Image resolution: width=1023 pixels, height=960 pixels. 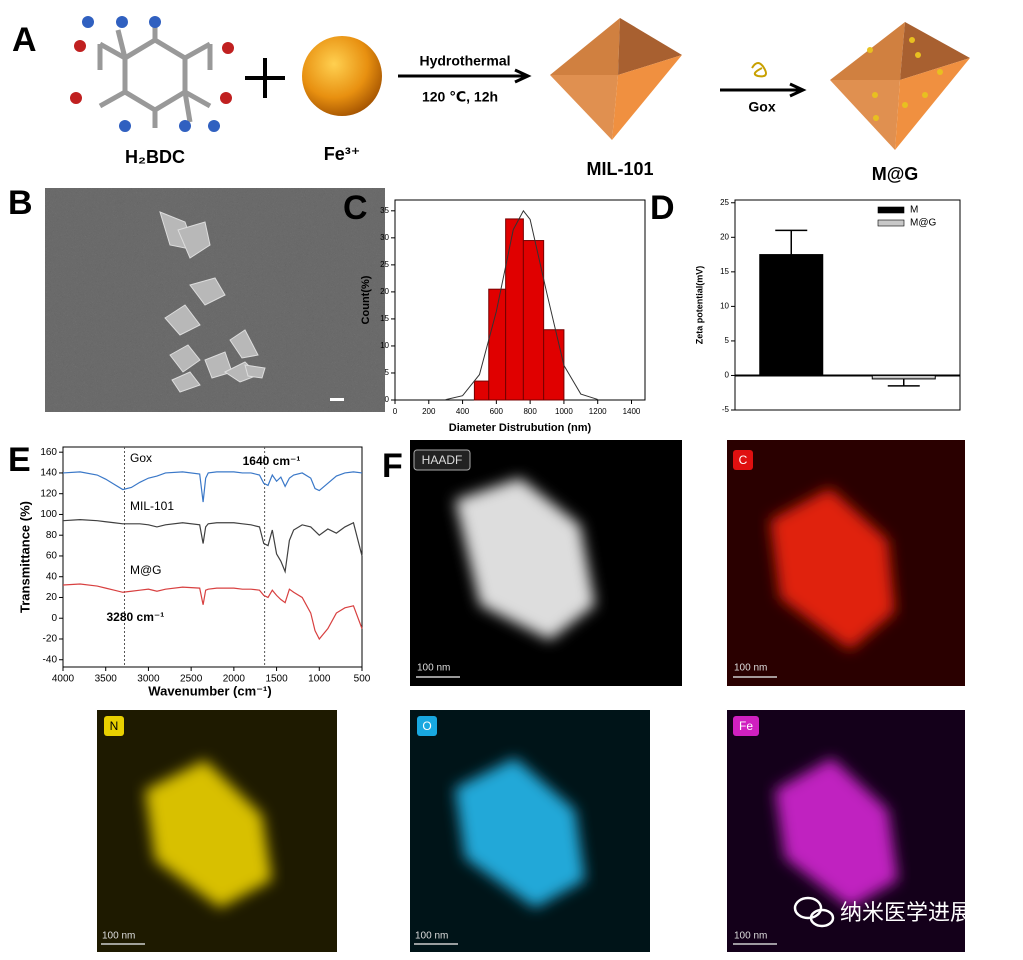 I want to click on panel-label: F, so click(x=392, y=466).